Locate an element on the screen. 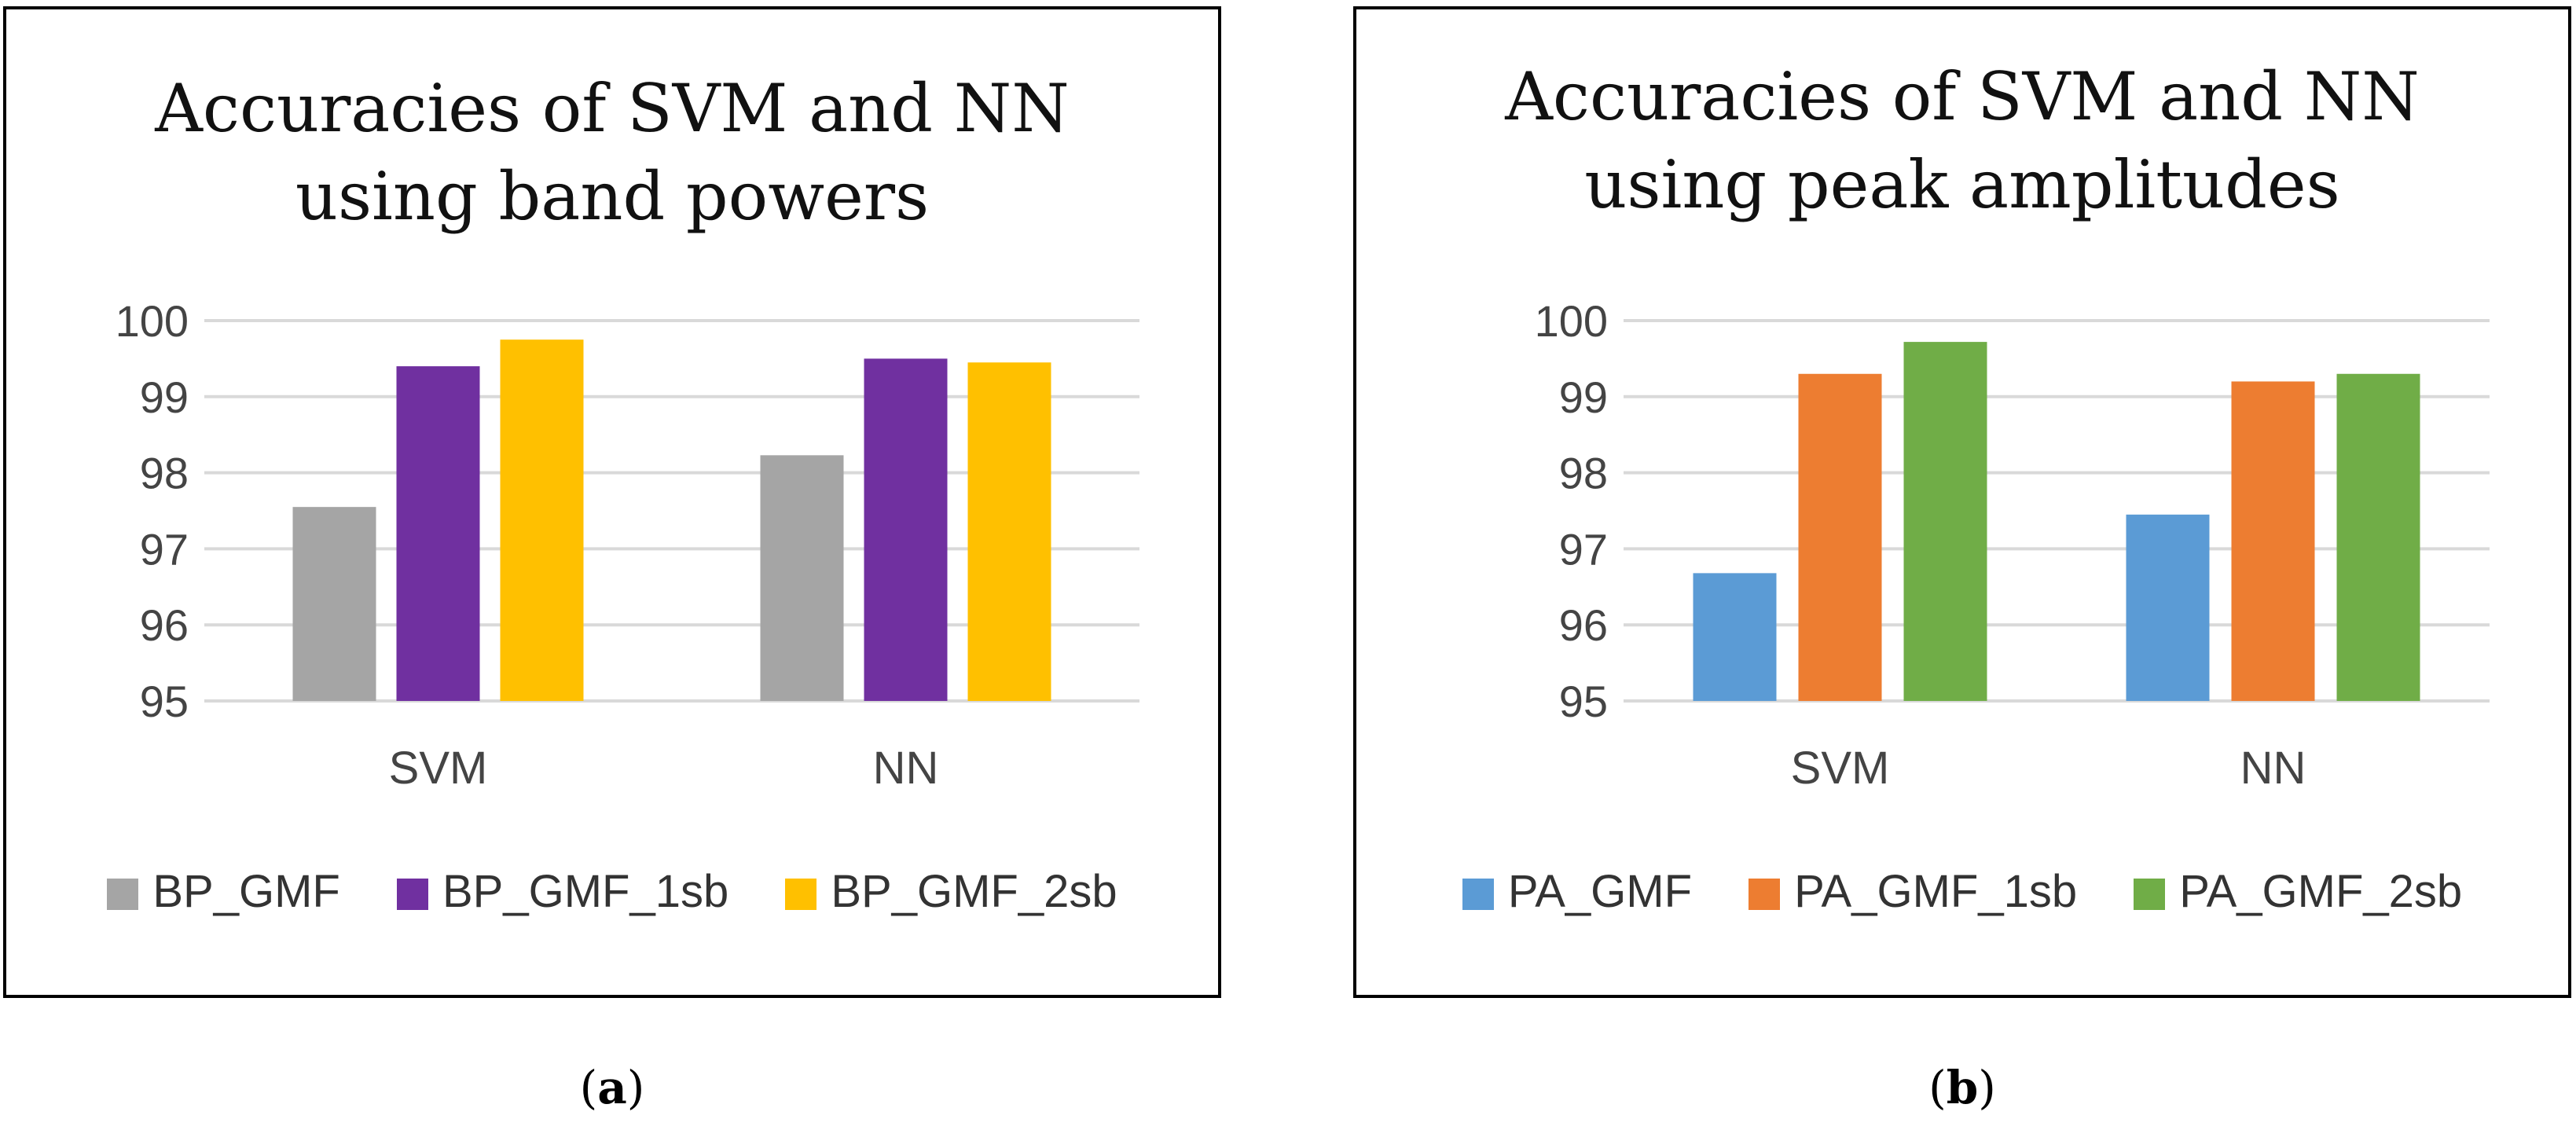 This screenshot has height=1141, width=2576. chart-legend: PA_GMF PA_GMF_1sb PA_GMF_2sb is located at coordinates (1962, 890).